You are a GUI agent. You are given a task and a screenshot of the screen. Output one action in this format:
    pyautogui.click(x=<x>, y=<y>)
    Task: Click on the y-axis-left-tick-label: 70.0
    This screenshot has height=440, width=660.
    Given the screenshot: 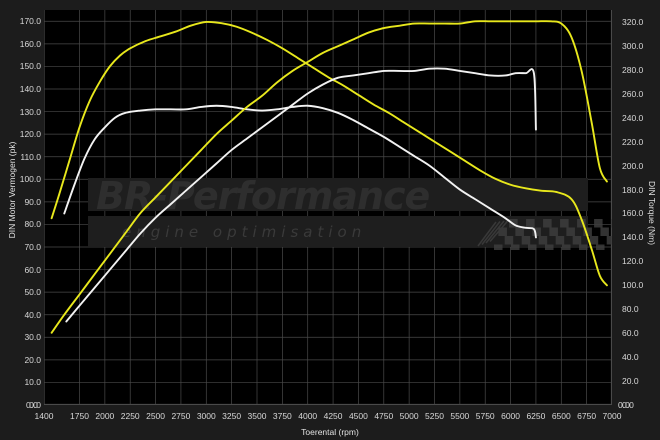 What is the action you would take?
    pyautogui.click(x=32, y=247)
    